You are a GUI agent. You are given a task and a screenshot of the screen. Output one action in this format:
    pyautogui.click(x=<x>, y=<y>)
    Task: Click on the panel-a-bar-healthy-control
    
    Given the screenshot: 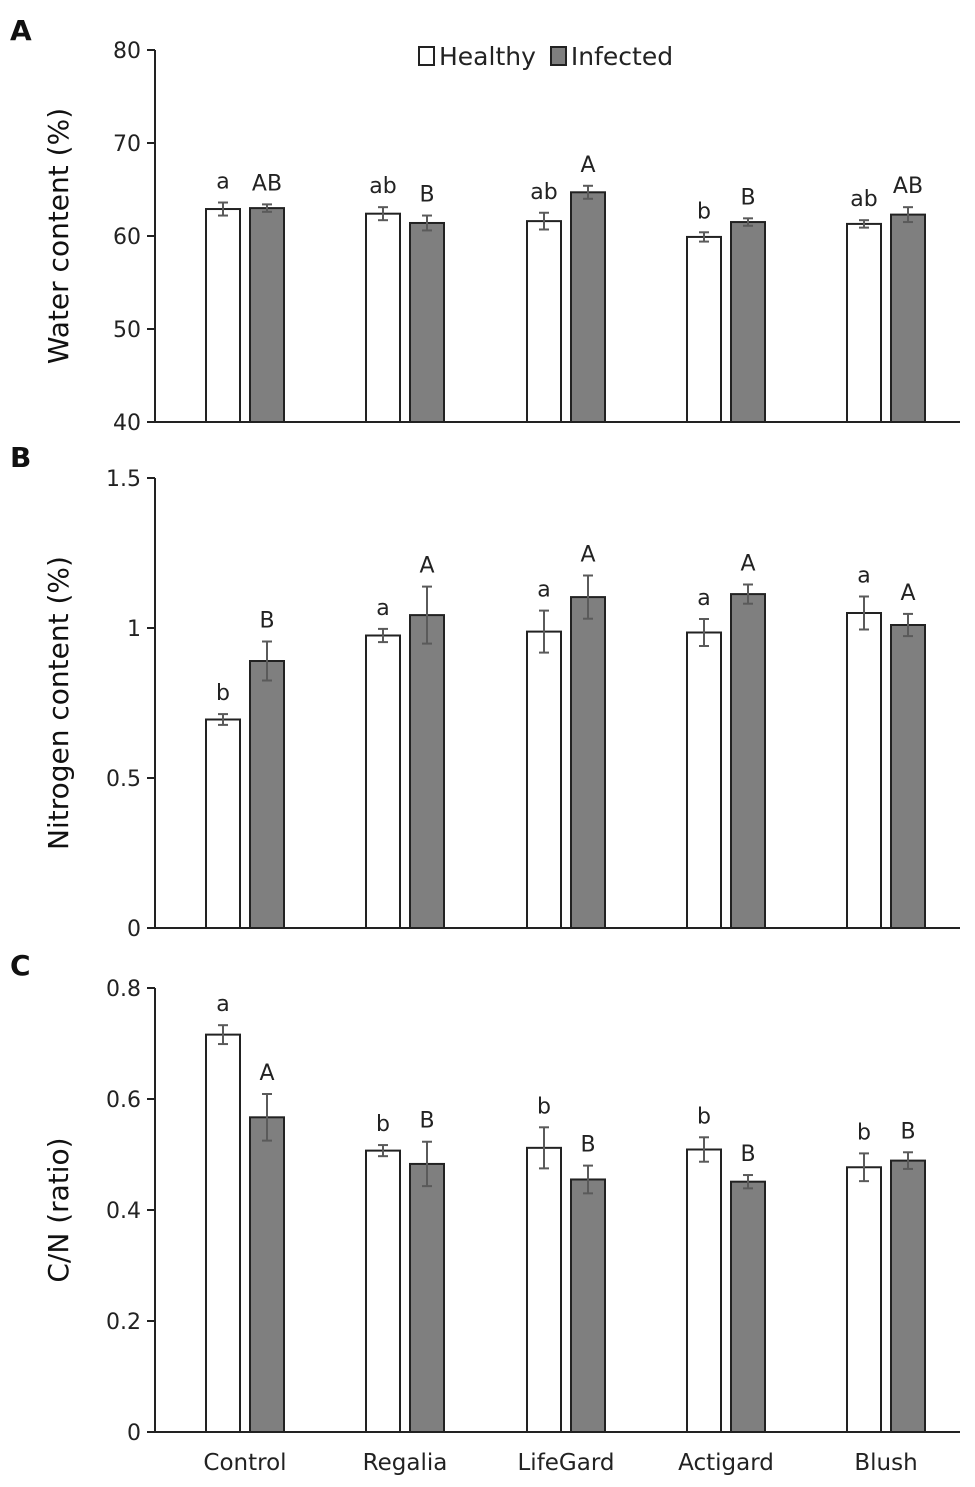 What is the action you would take?
    pyautogui.click(x=223, y=315)
    